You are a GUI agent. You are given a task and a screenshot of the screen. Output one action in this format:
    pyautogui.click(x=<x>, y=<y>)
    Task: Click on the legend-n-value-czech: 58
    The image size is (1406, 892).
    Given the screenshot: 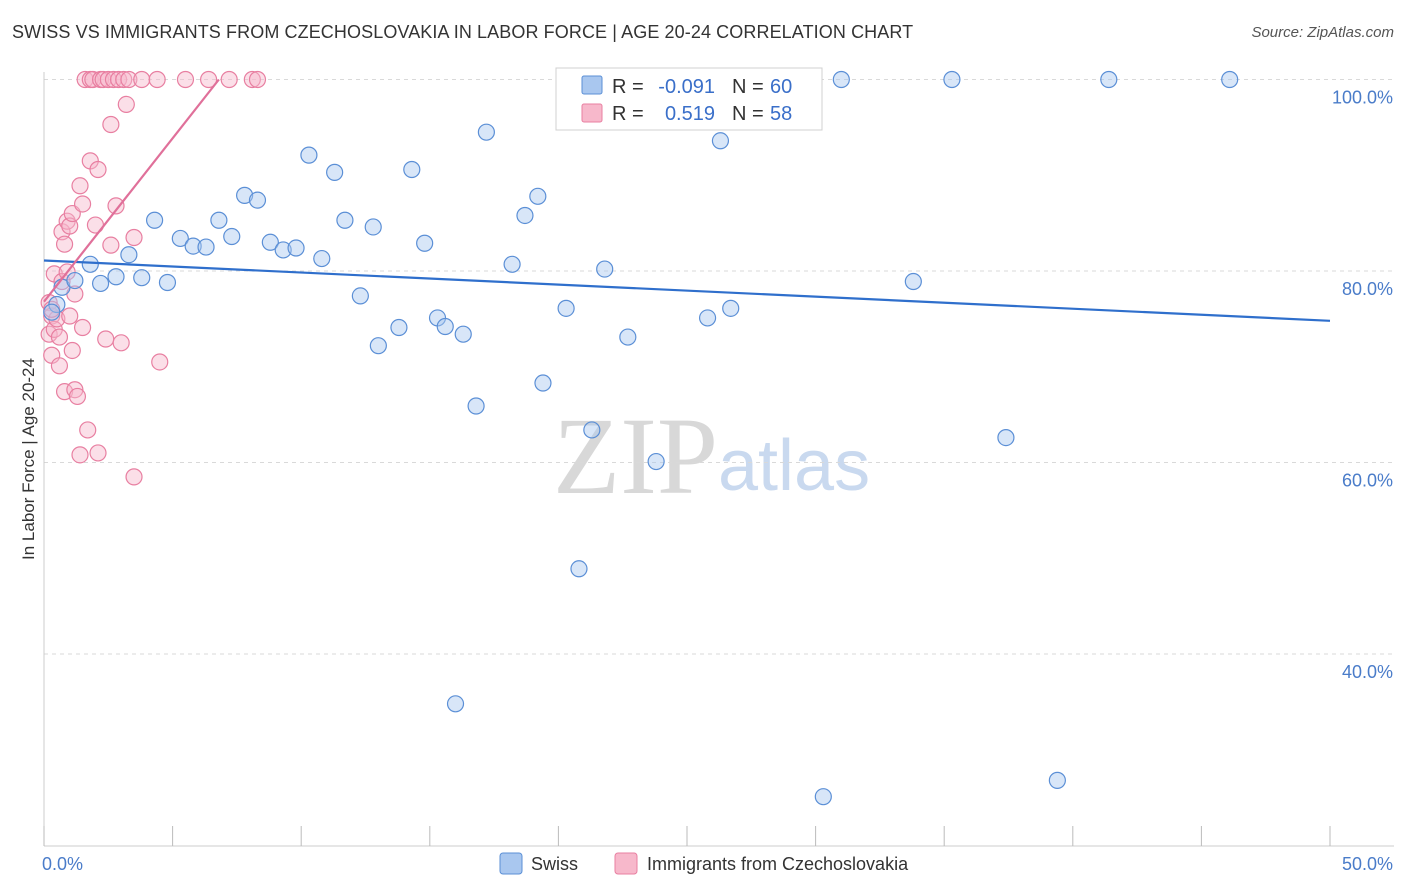 What is the action you would take?
    pyautogui.click(x=781, y=114)
    